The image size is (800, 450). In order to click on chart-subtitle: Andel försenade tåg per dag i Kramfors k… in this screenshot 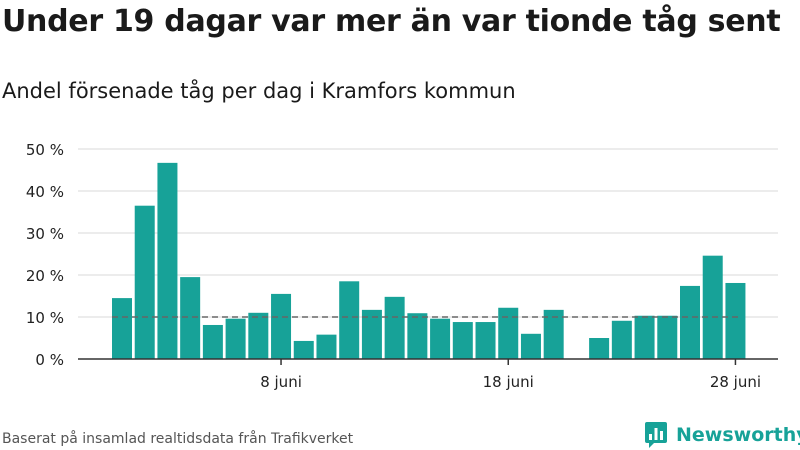, I will do `click(259, 91)`.